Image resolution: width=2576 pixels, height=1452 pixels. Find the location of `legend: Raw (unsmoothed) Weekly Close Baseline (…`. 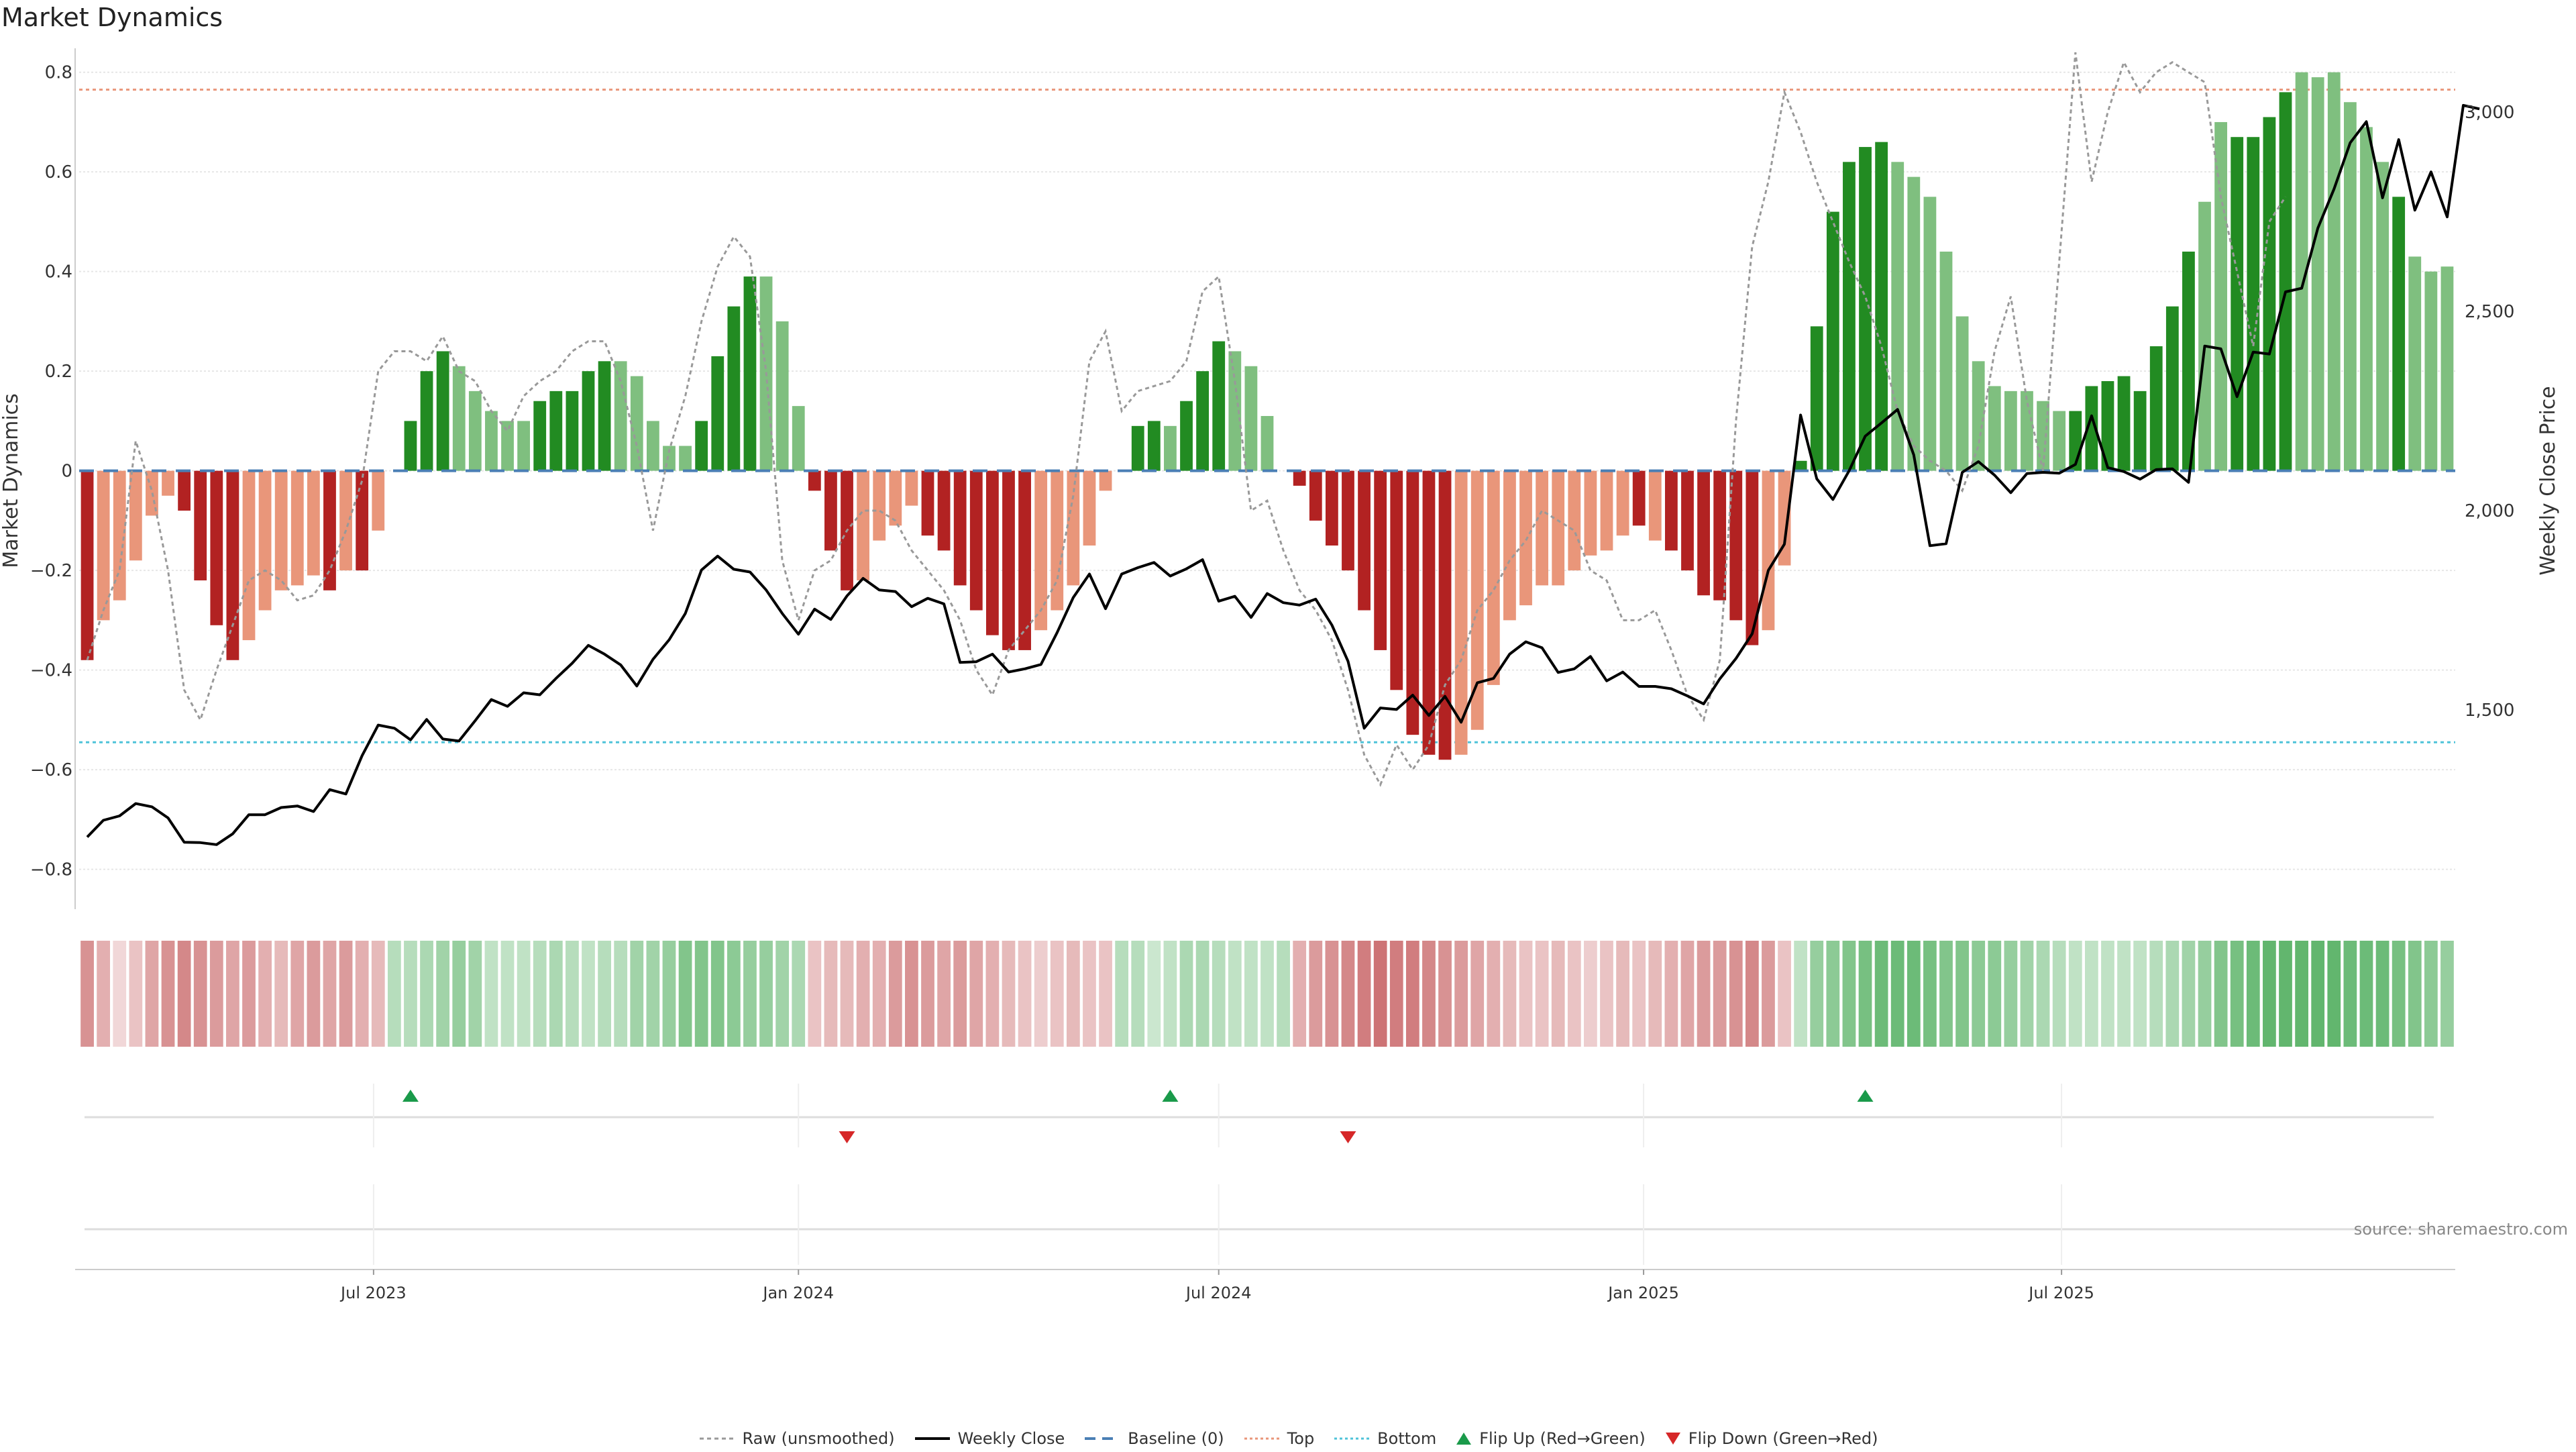

legend: Raw (unsmoothed) Weekly Close Baseline (… is located at coordinates (1288, 1438).